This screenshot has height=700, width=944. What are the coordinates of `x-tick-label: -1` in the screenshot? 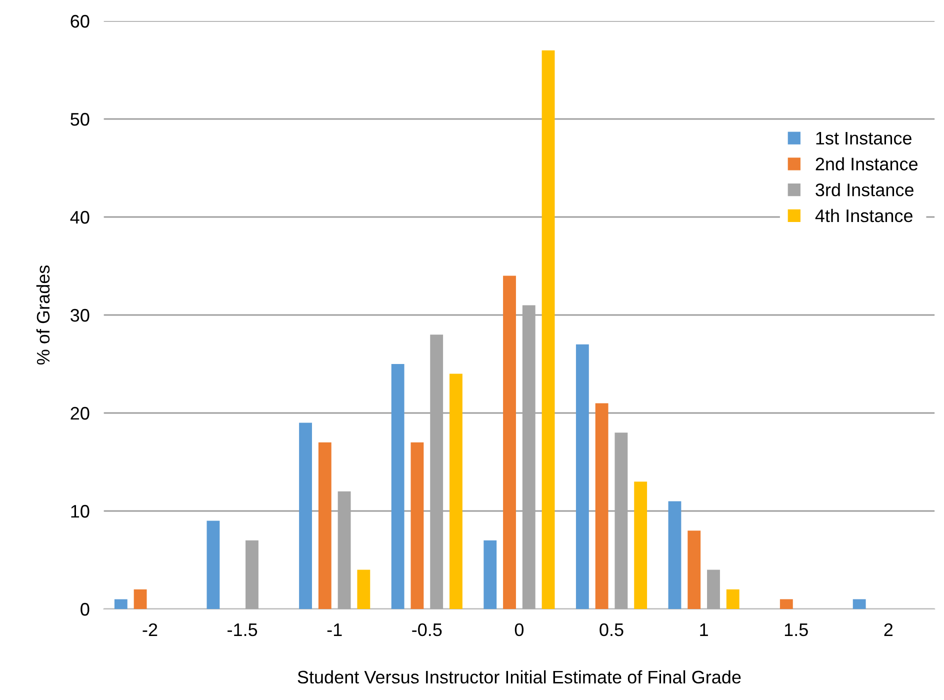 It's located at (334, 630).